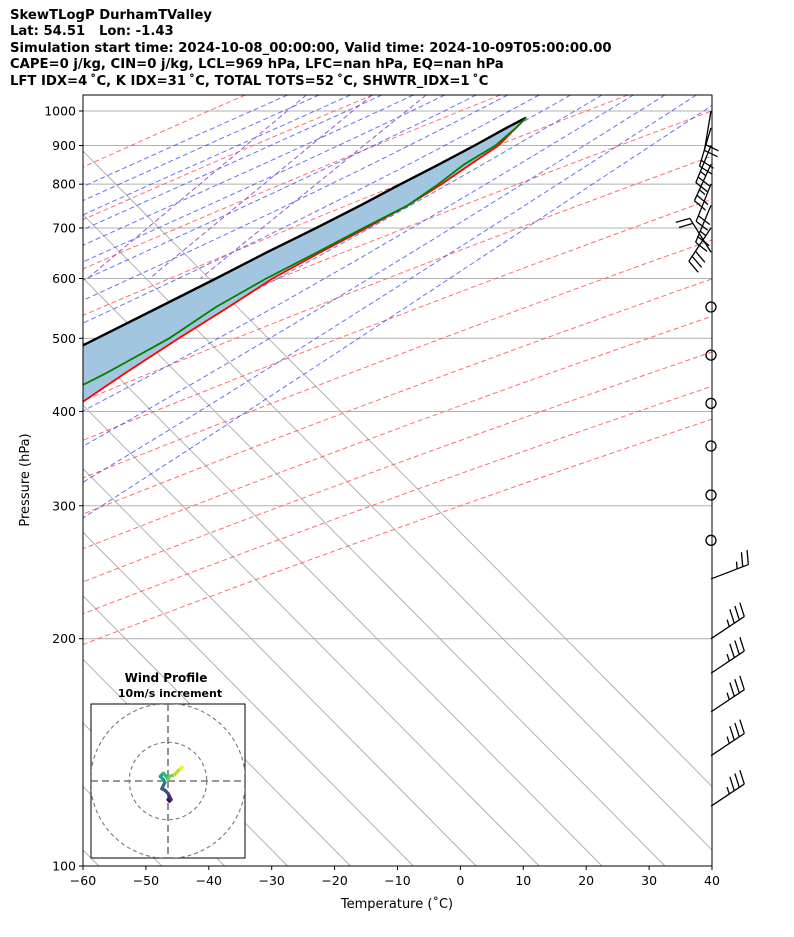 The height and width of the screenshot is (937, 794). I want to click on hodograph-plot, so click(168, 781).